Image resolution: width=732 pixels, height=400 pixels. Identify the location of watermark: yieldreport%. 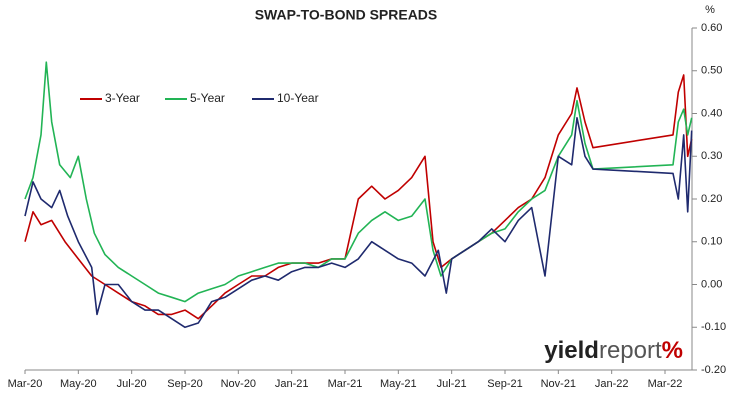
(613, 350).